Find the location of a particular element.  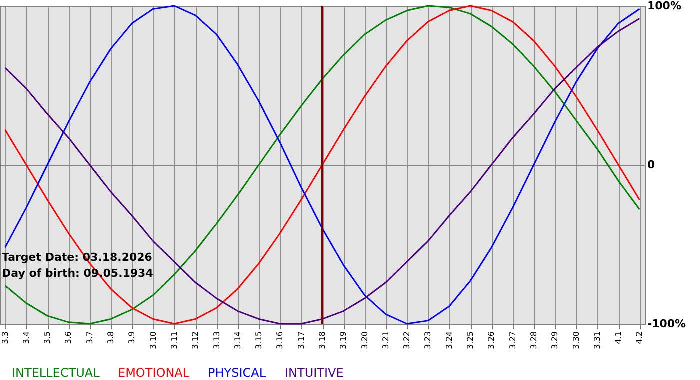

x-tick-label: 3.30 is located at coordinates (576, 341).